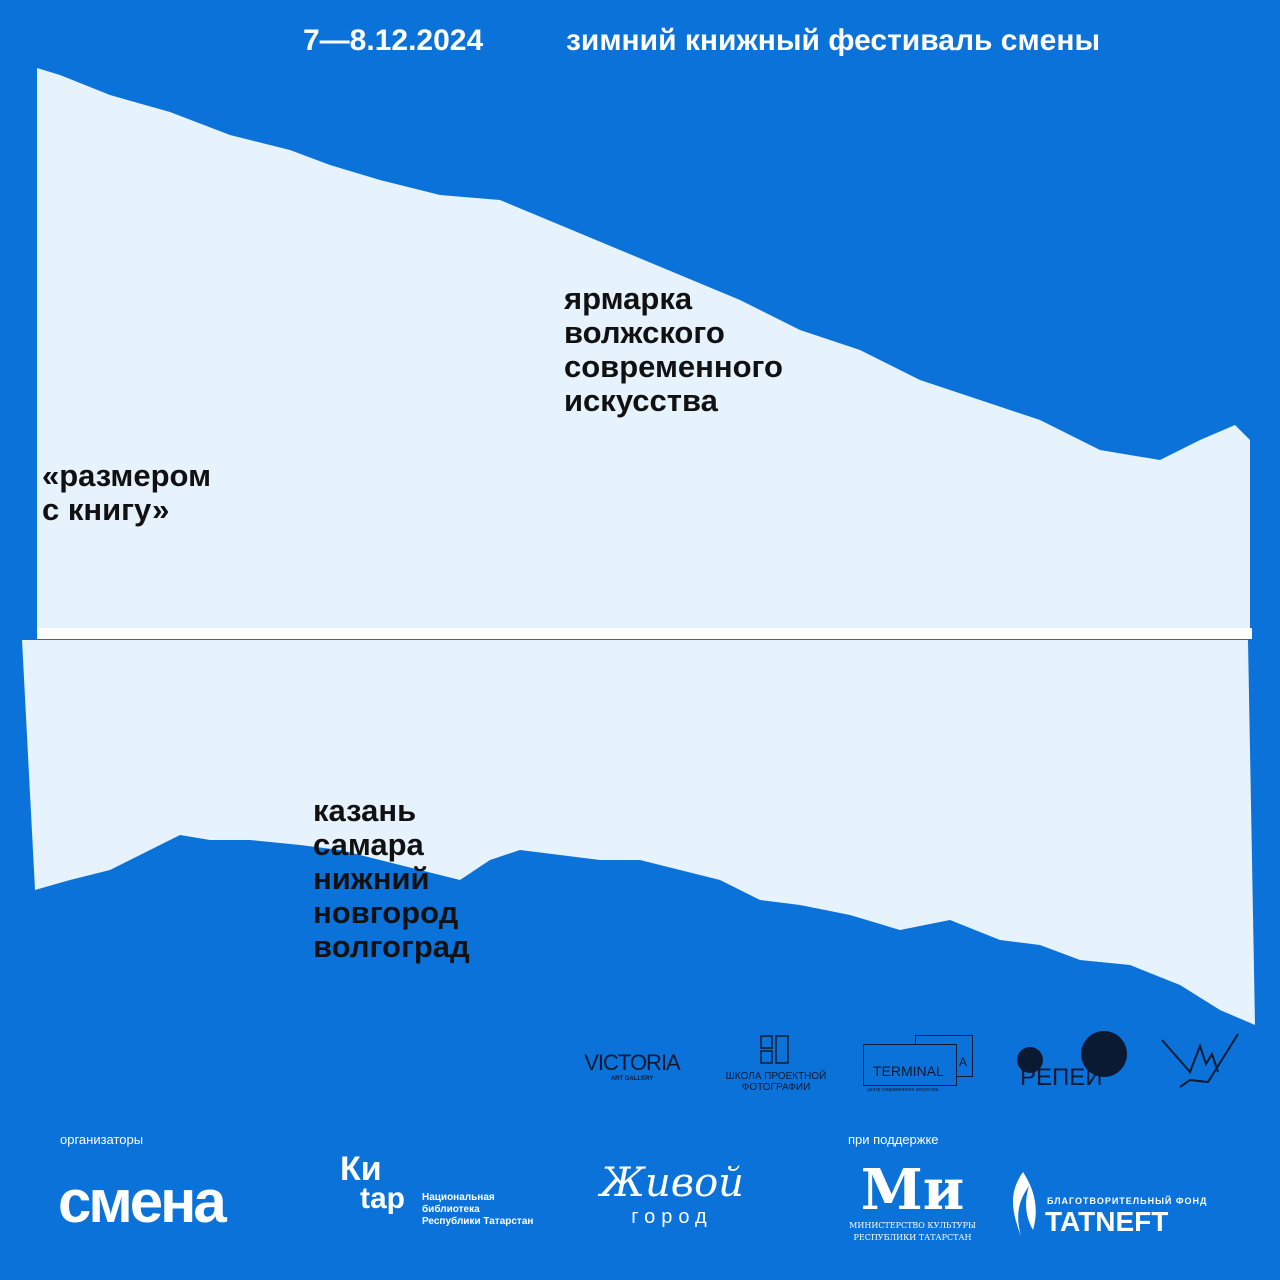 Image resolution: width=1280 pixels, height=1280 pixels. What do you see at coordinates (371, 878) in the screenshot?
I see `city: нижний` at bounding box center [371, 878].